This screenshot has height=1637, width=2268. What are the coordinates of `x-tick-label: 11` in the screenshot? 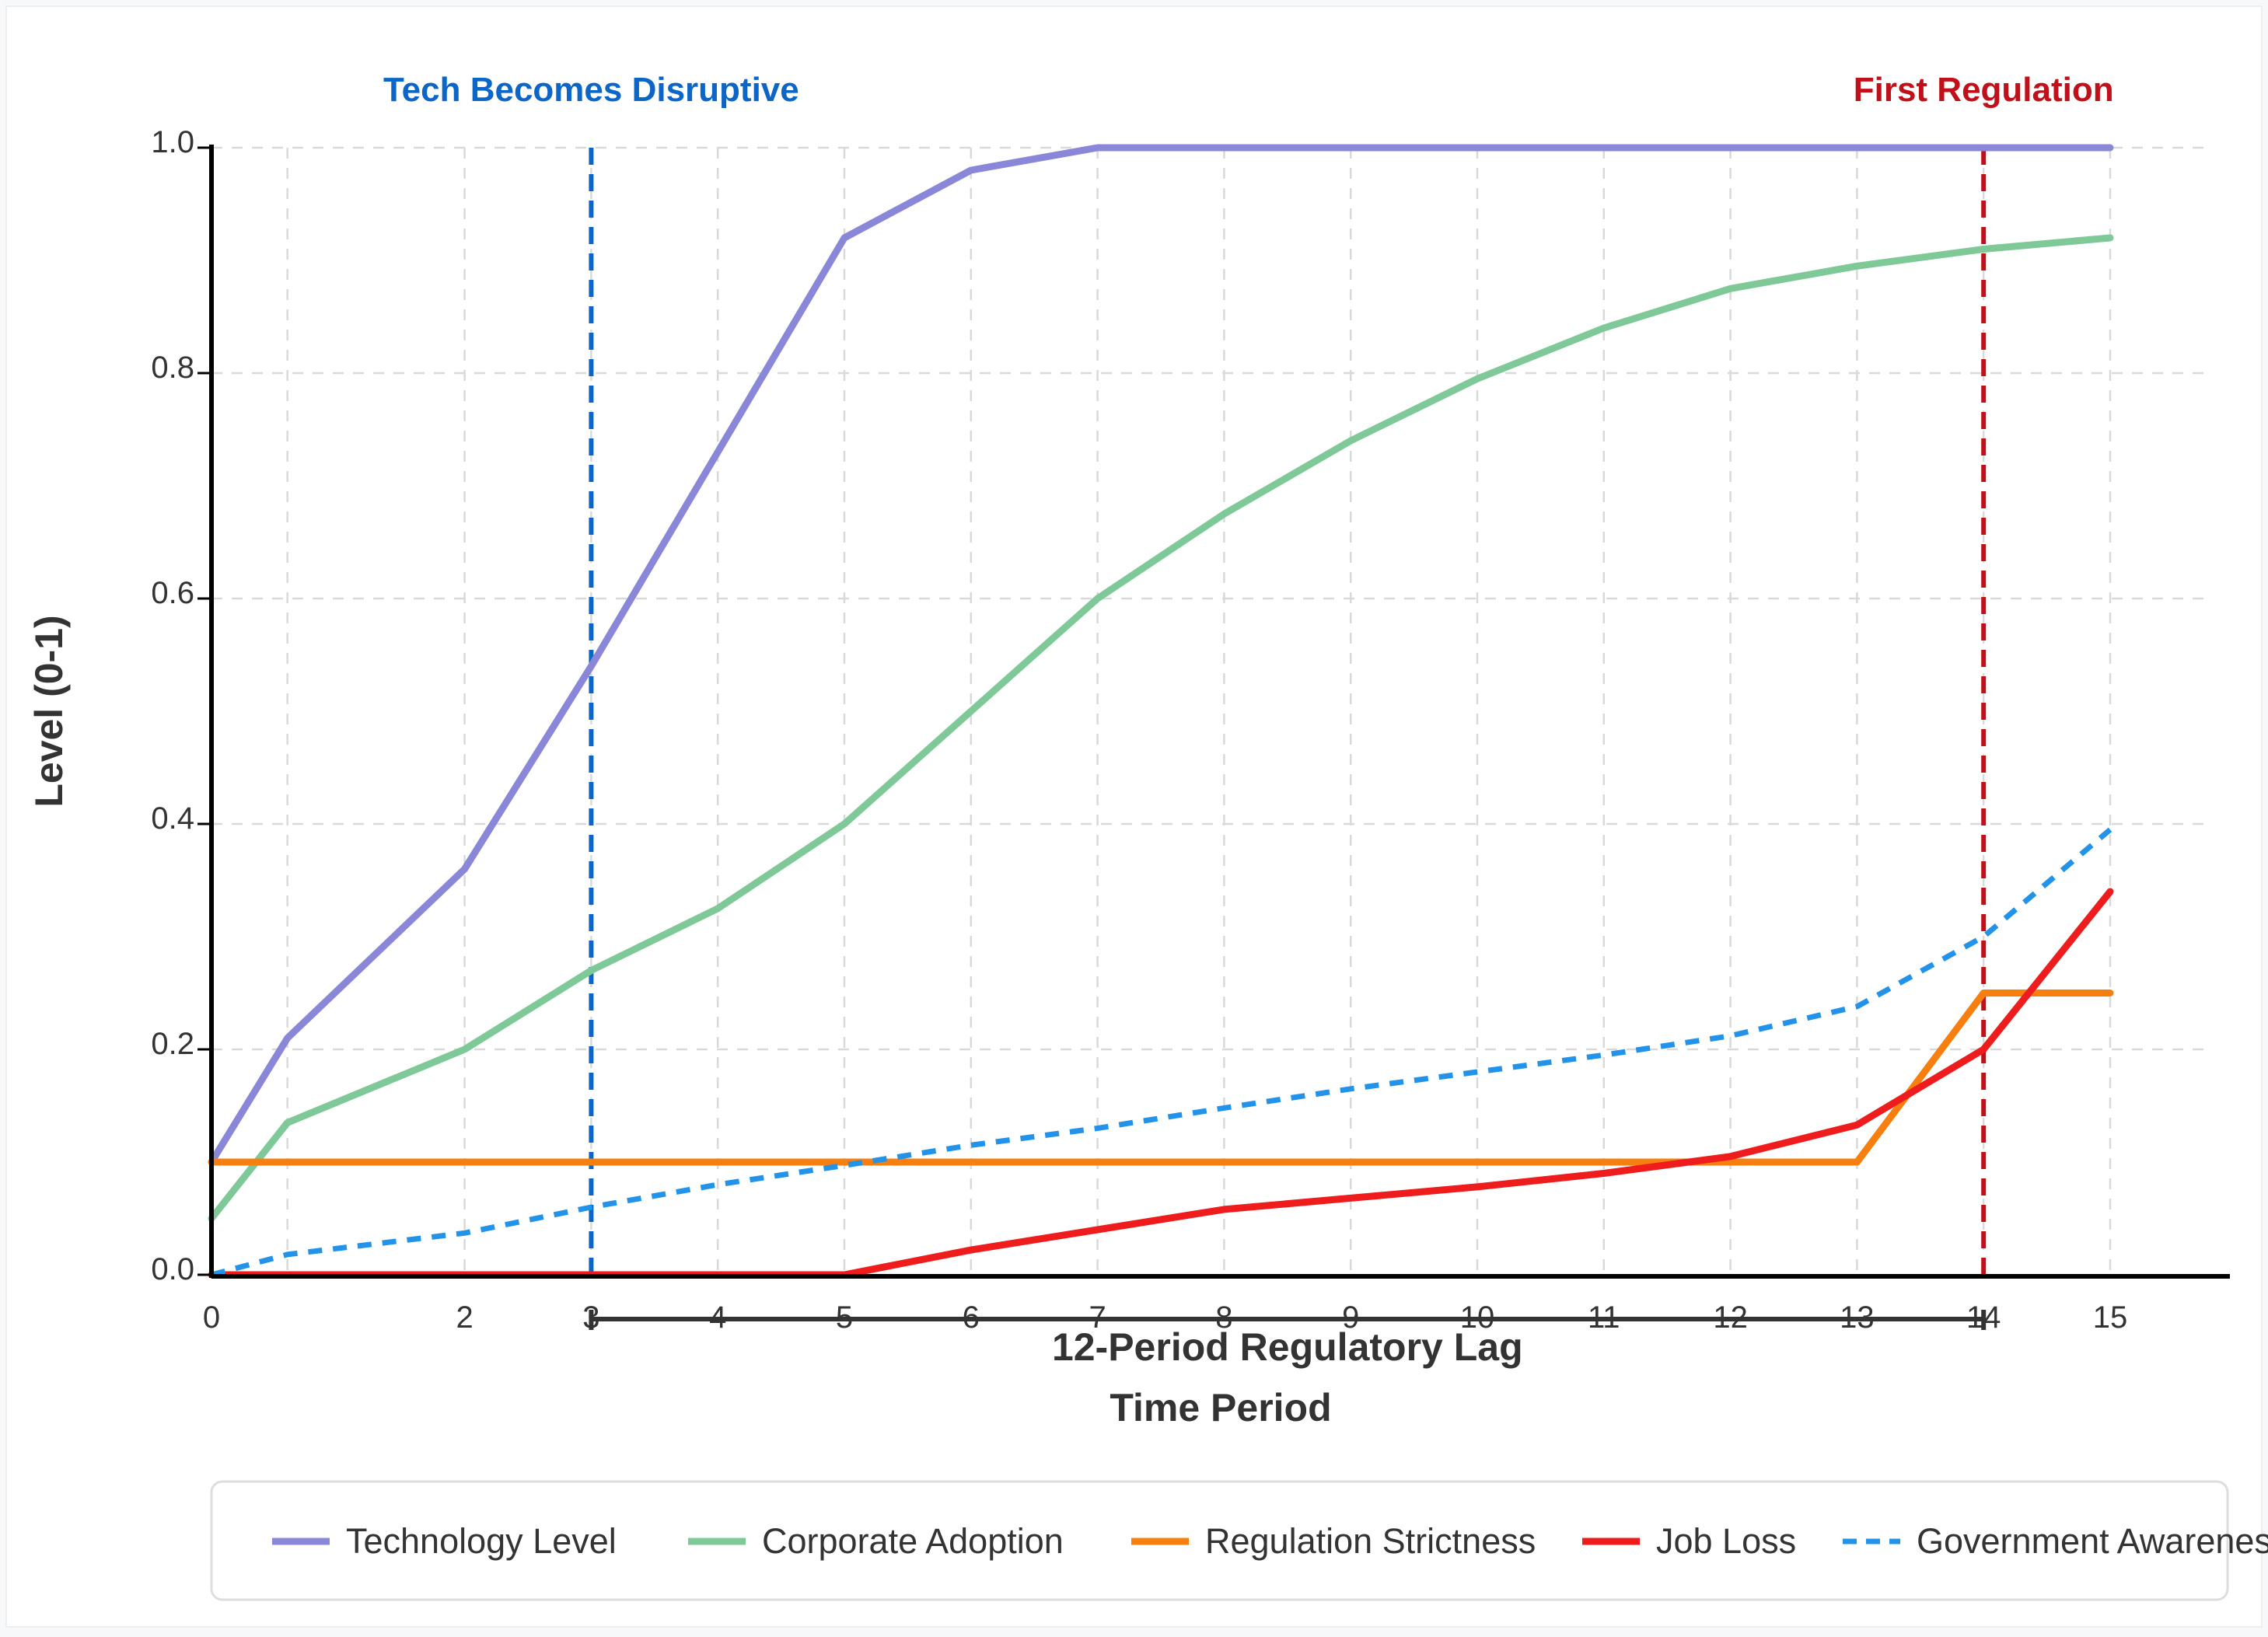 It's located at (1604, 1317).